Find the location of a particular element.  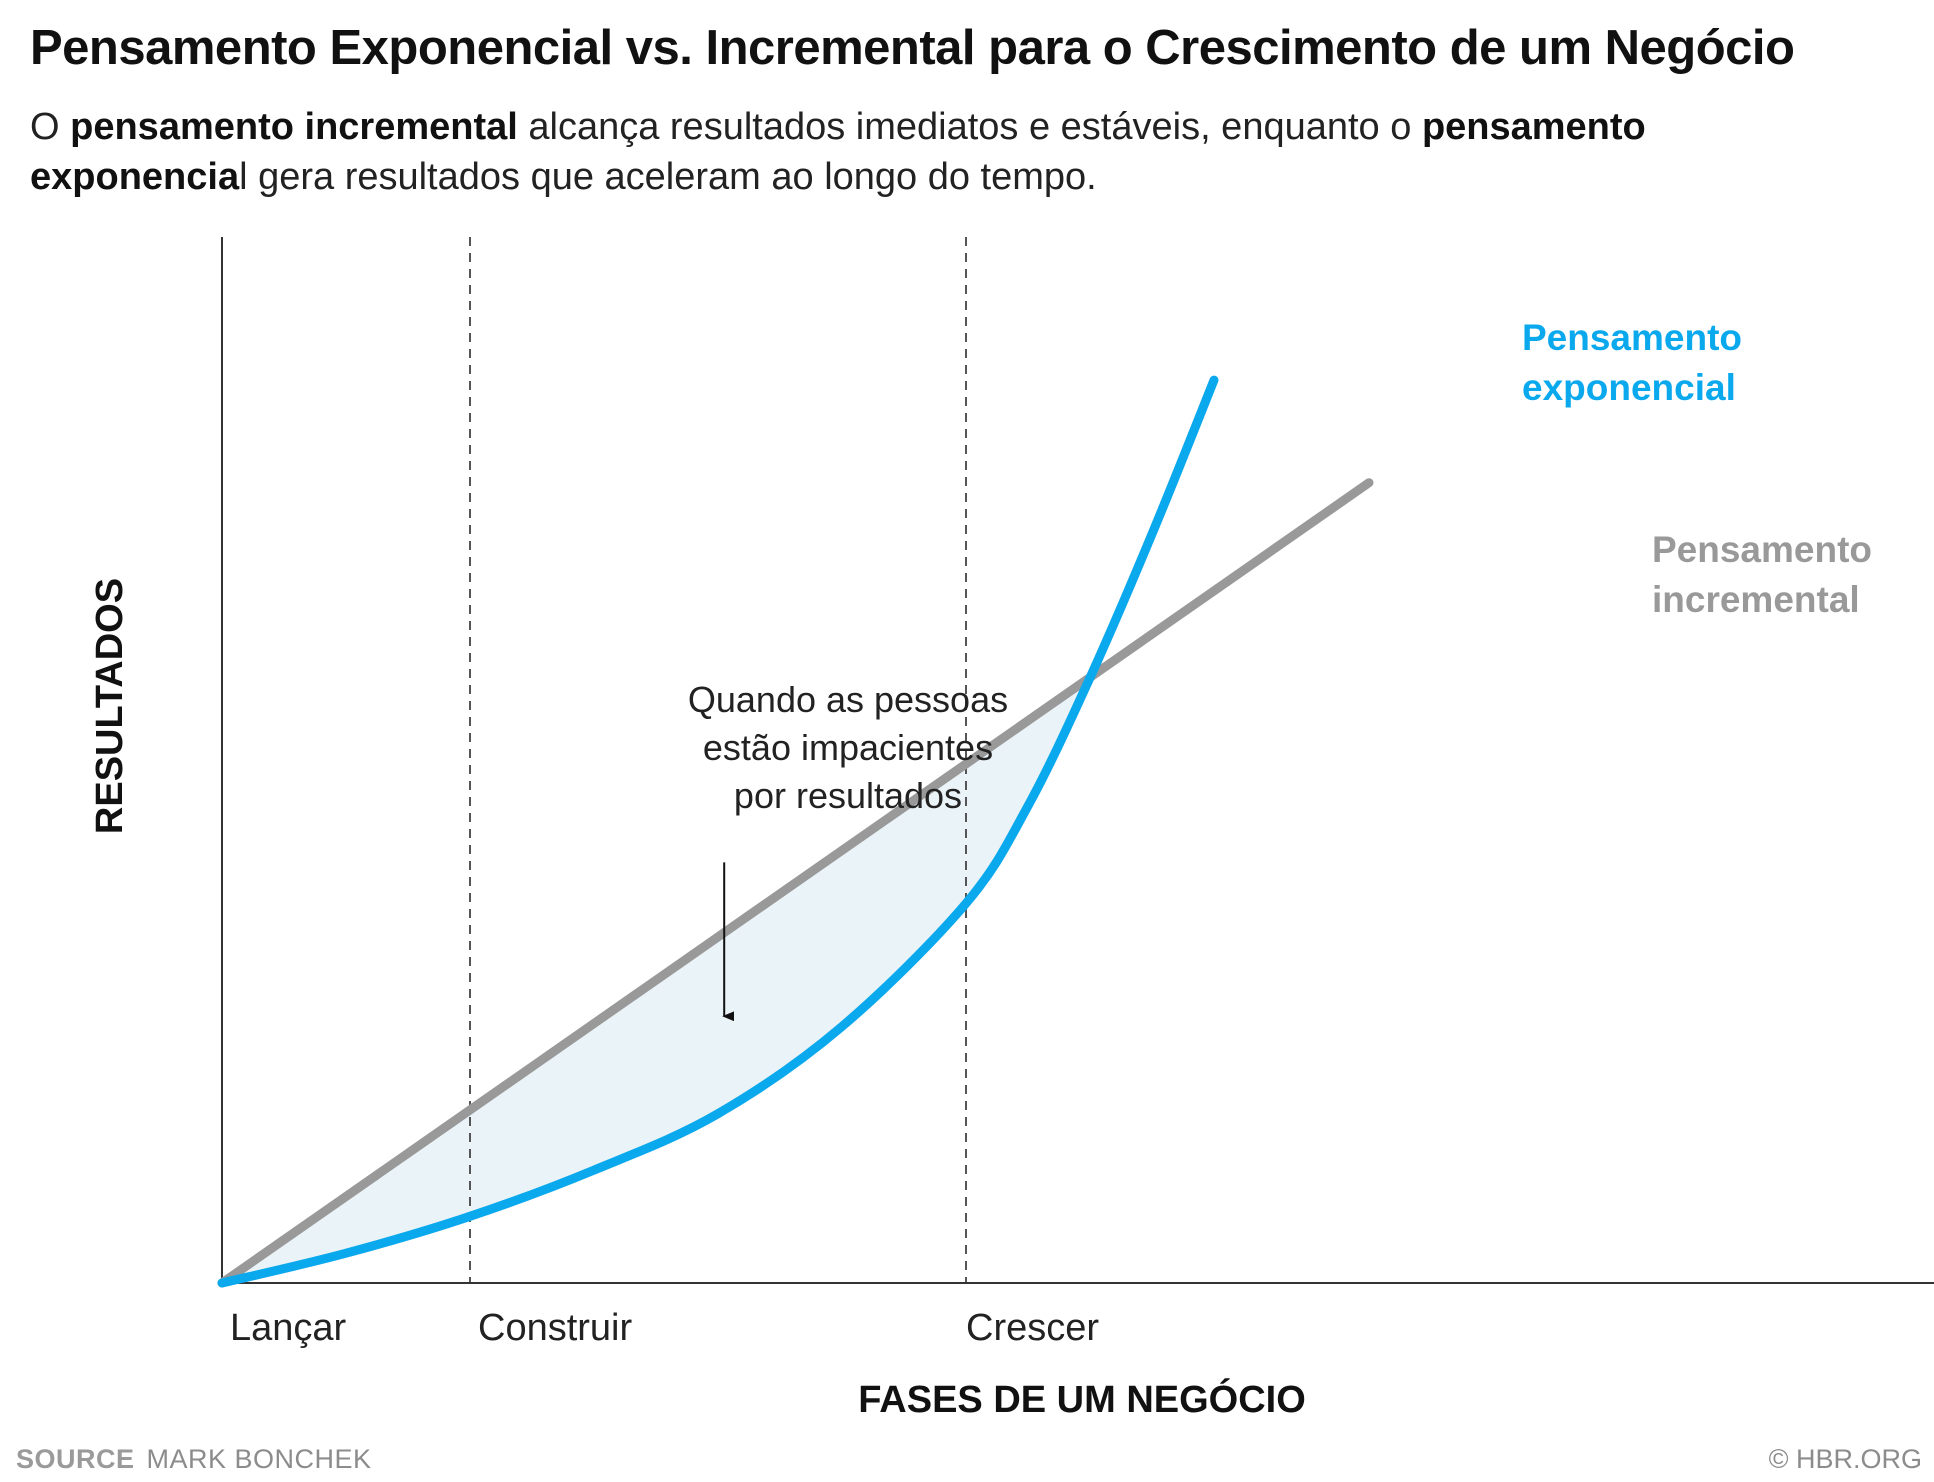

phase-label-0: Lançar is located at coordinates (288, 1328).